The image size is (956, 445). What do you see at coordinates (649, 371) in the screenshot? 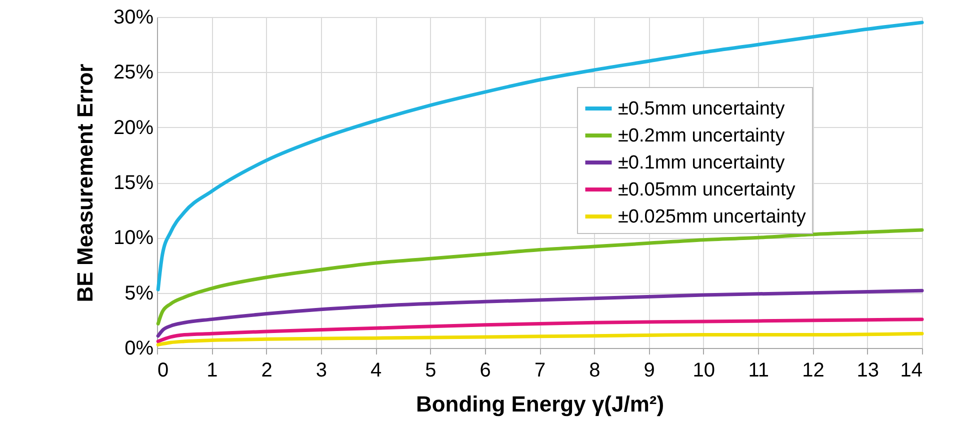
I see `x-tick-label: 9` at bounding box center [649, 371].